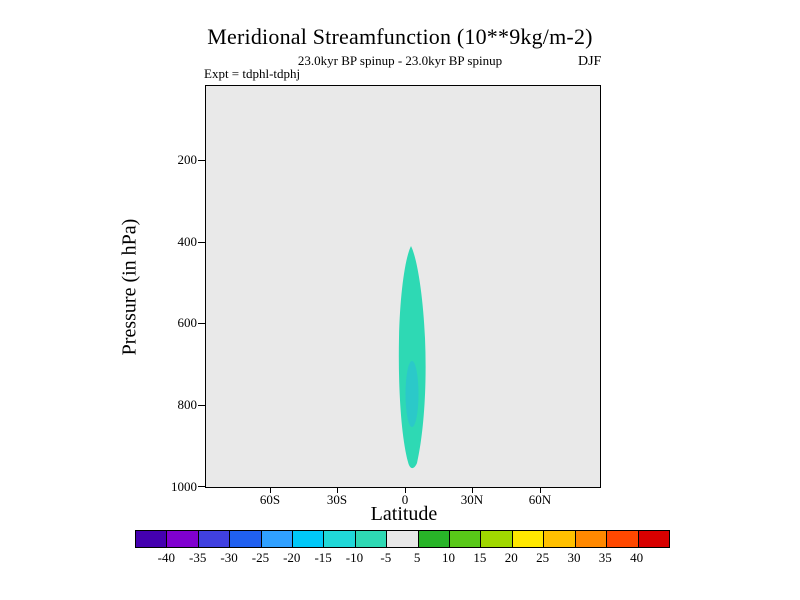  What do you see at coordinates (543, 557) in the screenshot?
I see `colorbar-tick-label: 25` at bounding box center [543, 557].